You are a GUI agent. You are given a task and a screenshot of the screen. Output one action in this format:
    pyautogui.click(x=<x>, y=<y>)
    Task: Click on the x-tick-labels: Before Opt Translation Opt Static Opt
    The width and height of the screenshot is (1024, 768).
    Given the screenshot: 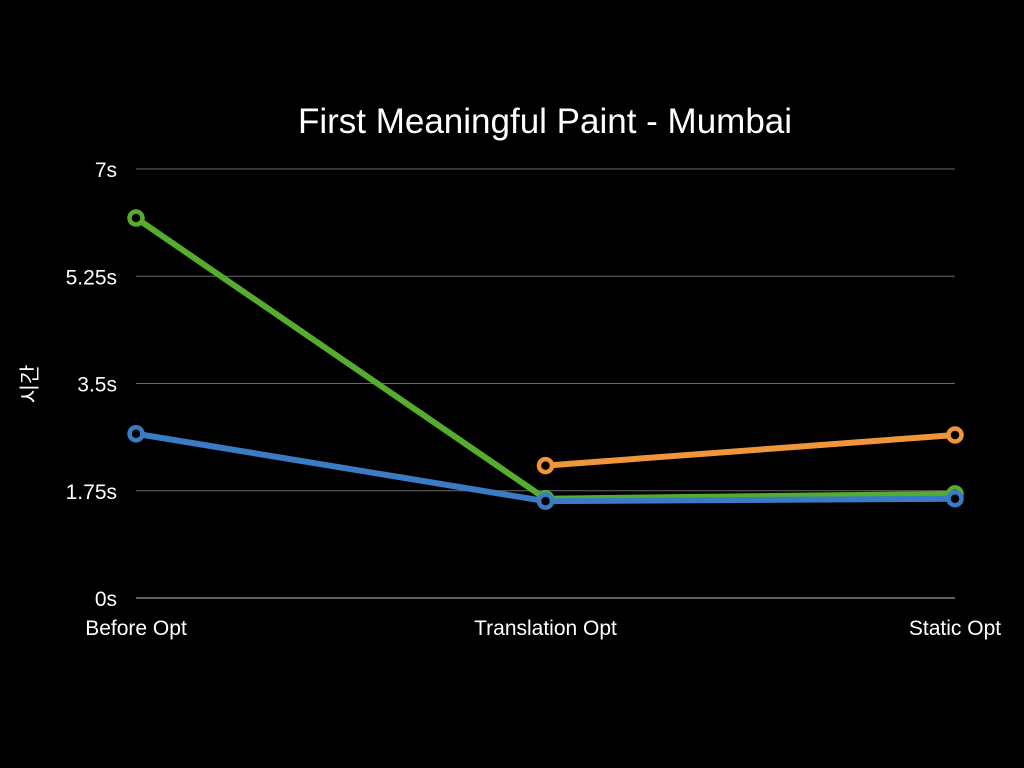 What is the action you would take?
    pyautogui.click(x=543, y=628)
    